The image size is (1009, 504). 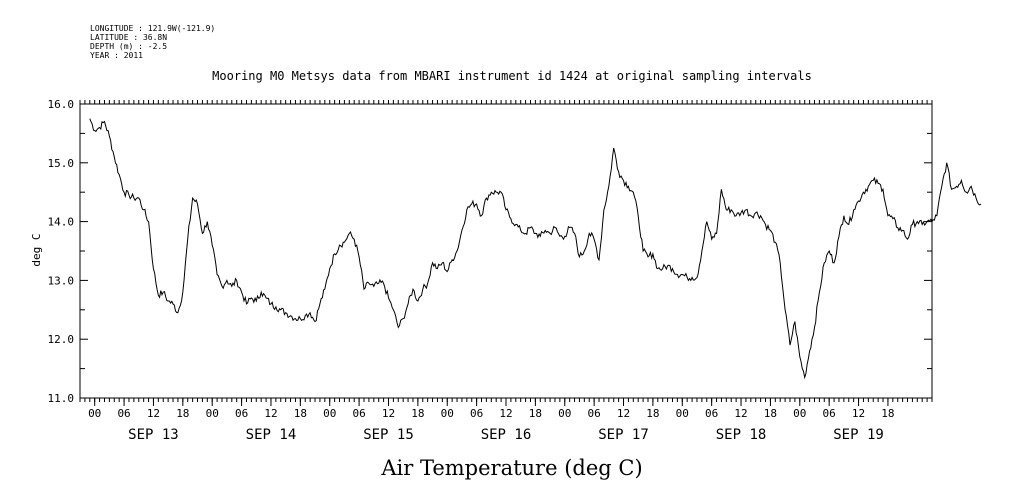 What do you see at coordinates (61, 163) in the screenshot?
I see `y-tick-label: 15.0` at bounding box center [61, 163].